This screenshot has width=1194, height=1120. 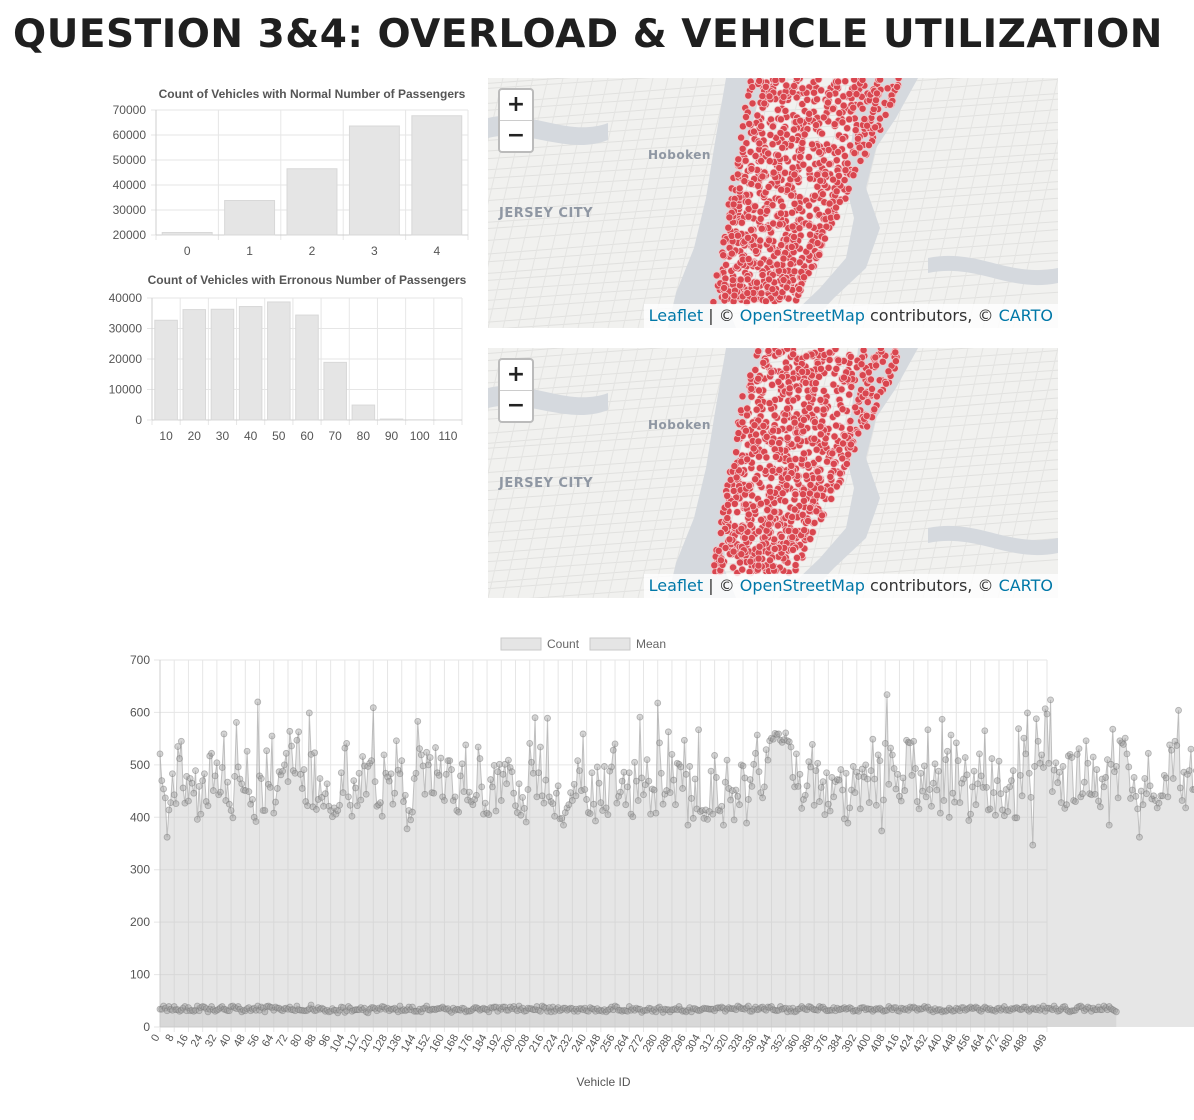 I want to click on zoom-control: + −, so click(x=516, y=390).